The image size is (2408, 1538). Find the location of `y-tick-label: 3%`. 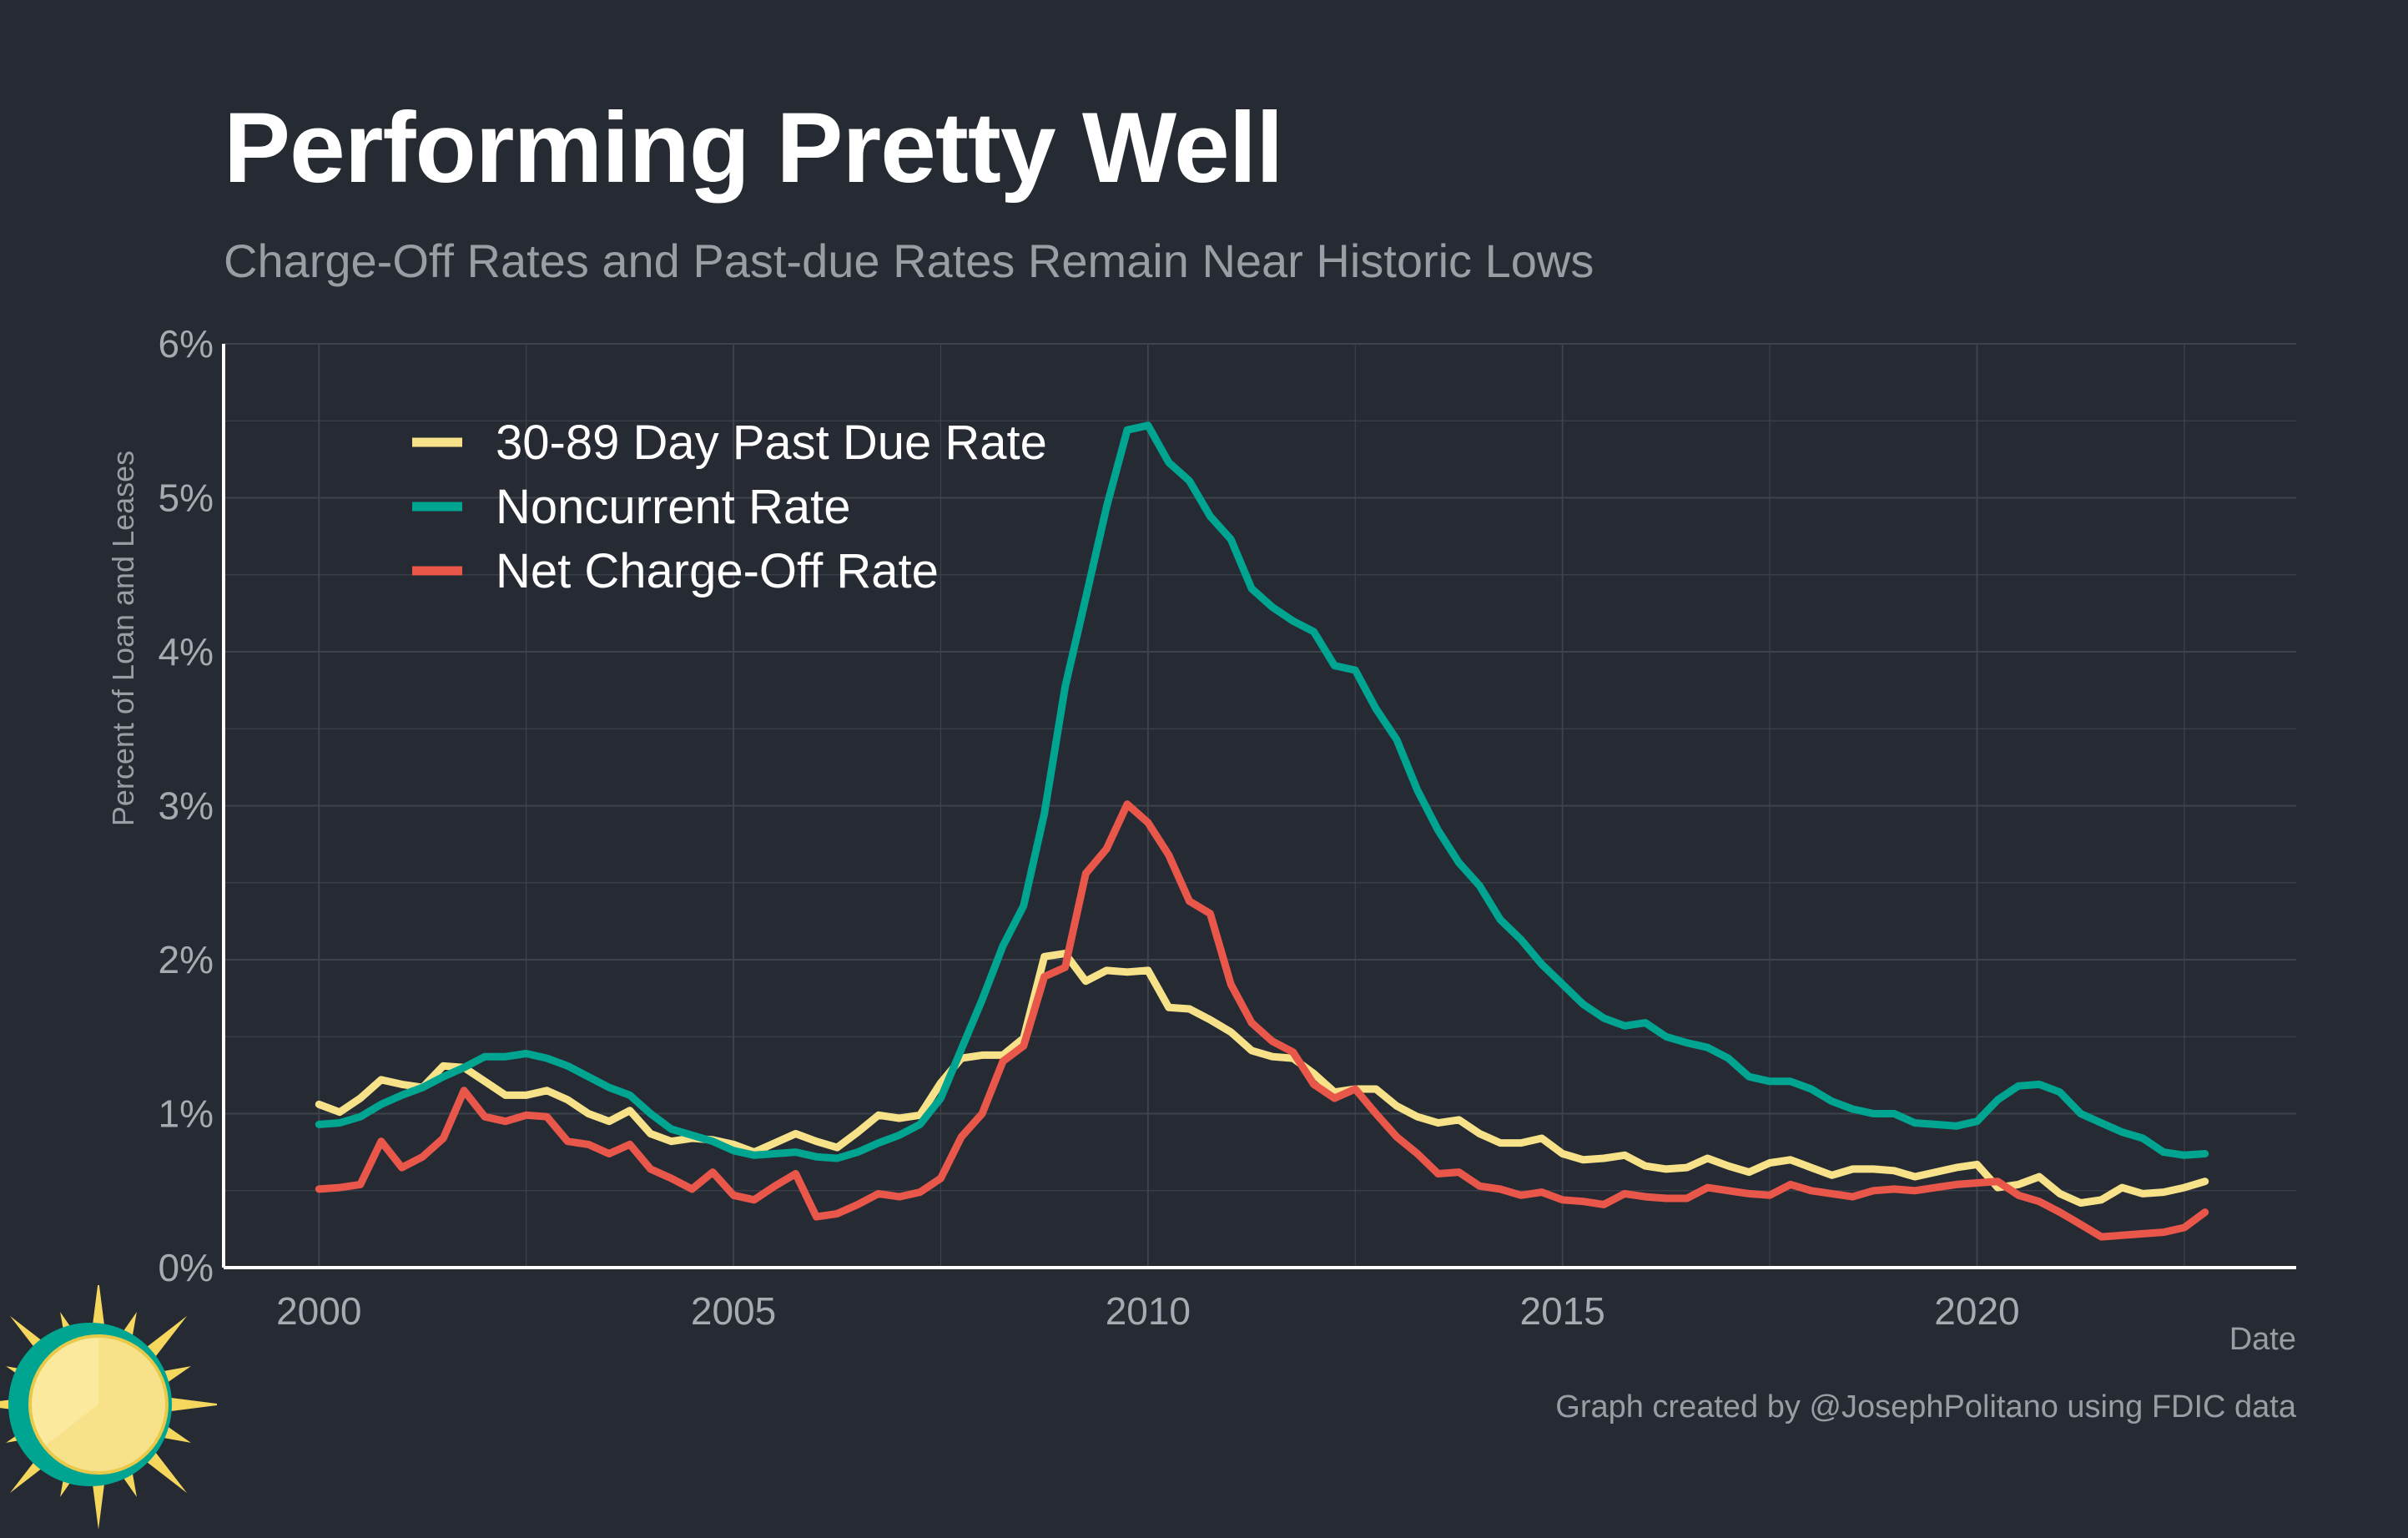

y-tick-label: 3% is located at coordinates (186, 806).